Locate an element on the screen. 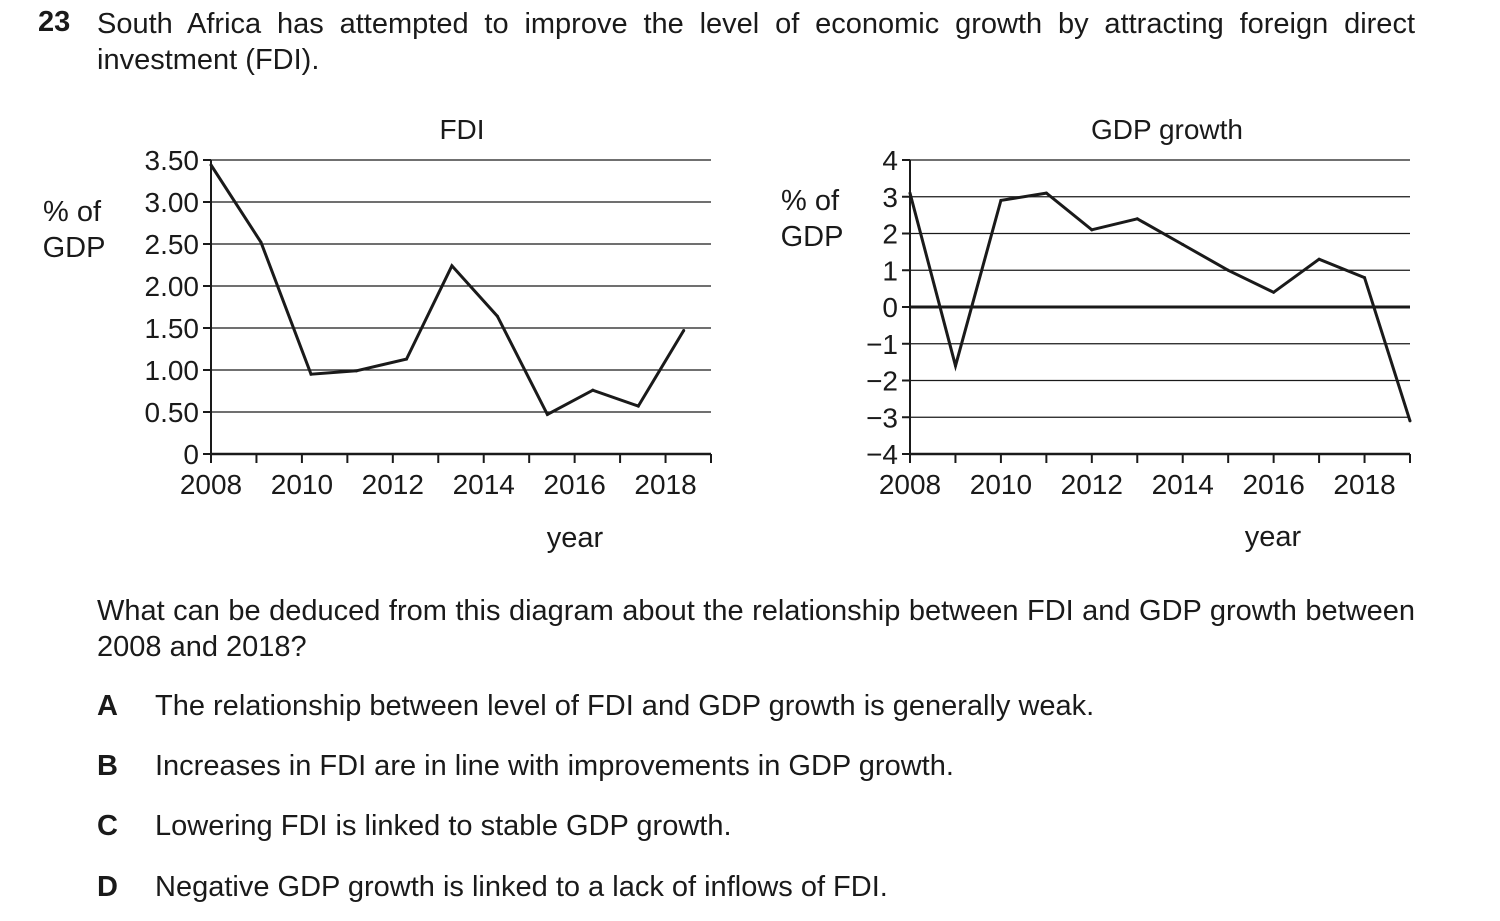 This screenshot has width=1500, height=921. y-tick-label: −1 is located at coordinates (882, 344).